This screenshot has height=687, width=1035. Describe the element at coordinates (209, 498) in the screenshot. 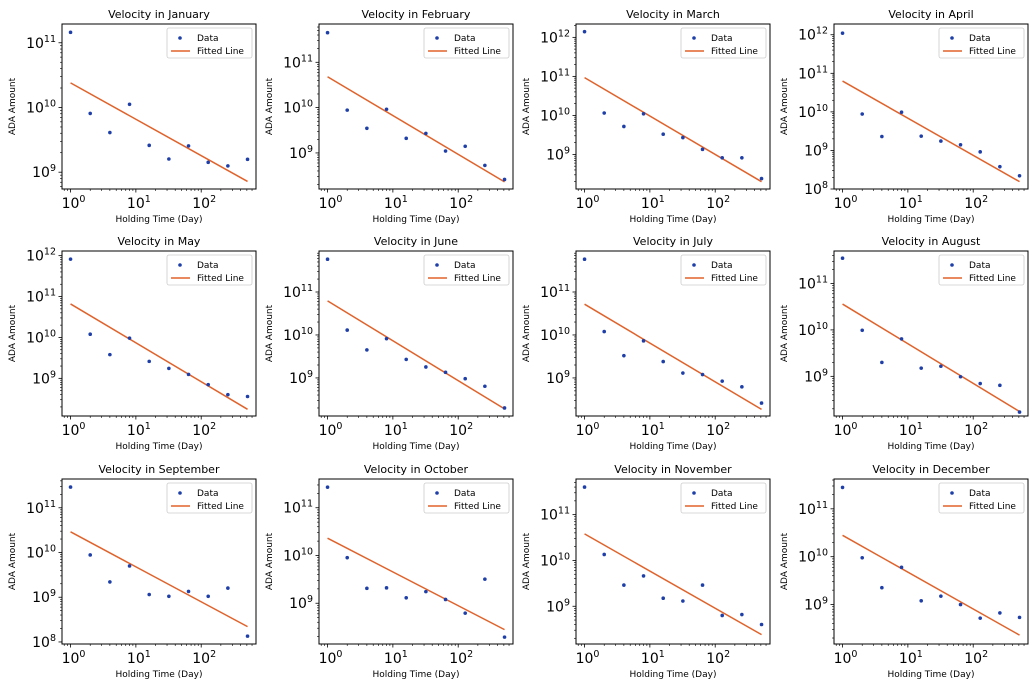

I see `legend: Data Fitted Line` at that location.